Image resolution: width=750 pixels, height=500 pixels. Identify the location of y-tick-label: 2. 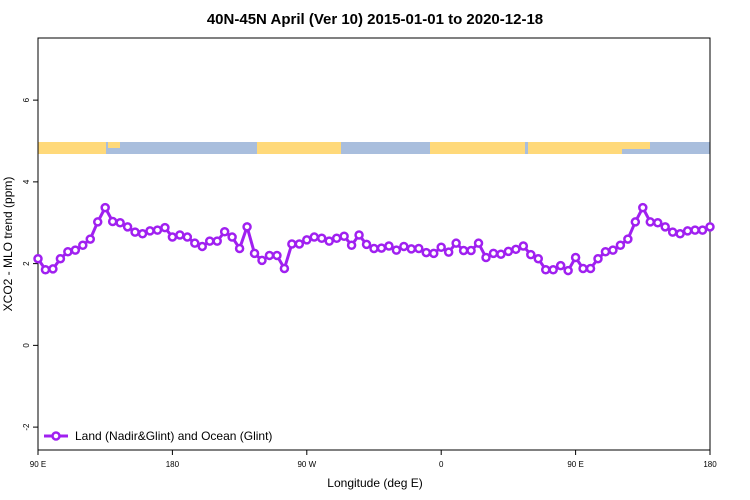
(26, 263).